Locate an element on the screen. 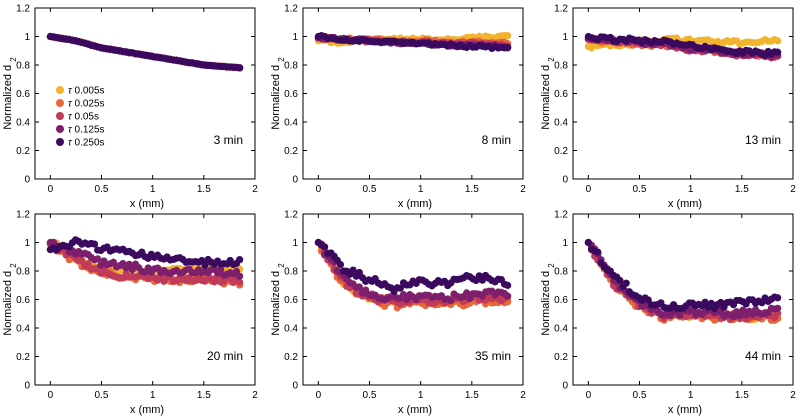  panel-time-label: 35 min is located at coordinates (493, 356).